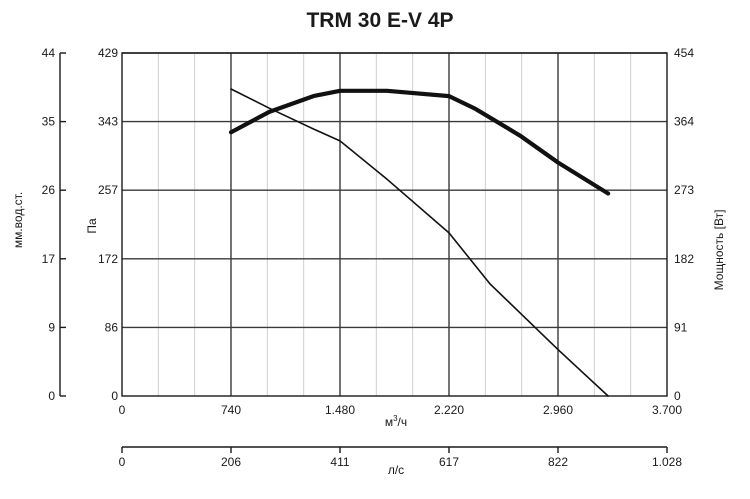 The height and width of the screenshot is (499, 750). I want to click on mmwc-tick-label: 0, so click(51, 396).